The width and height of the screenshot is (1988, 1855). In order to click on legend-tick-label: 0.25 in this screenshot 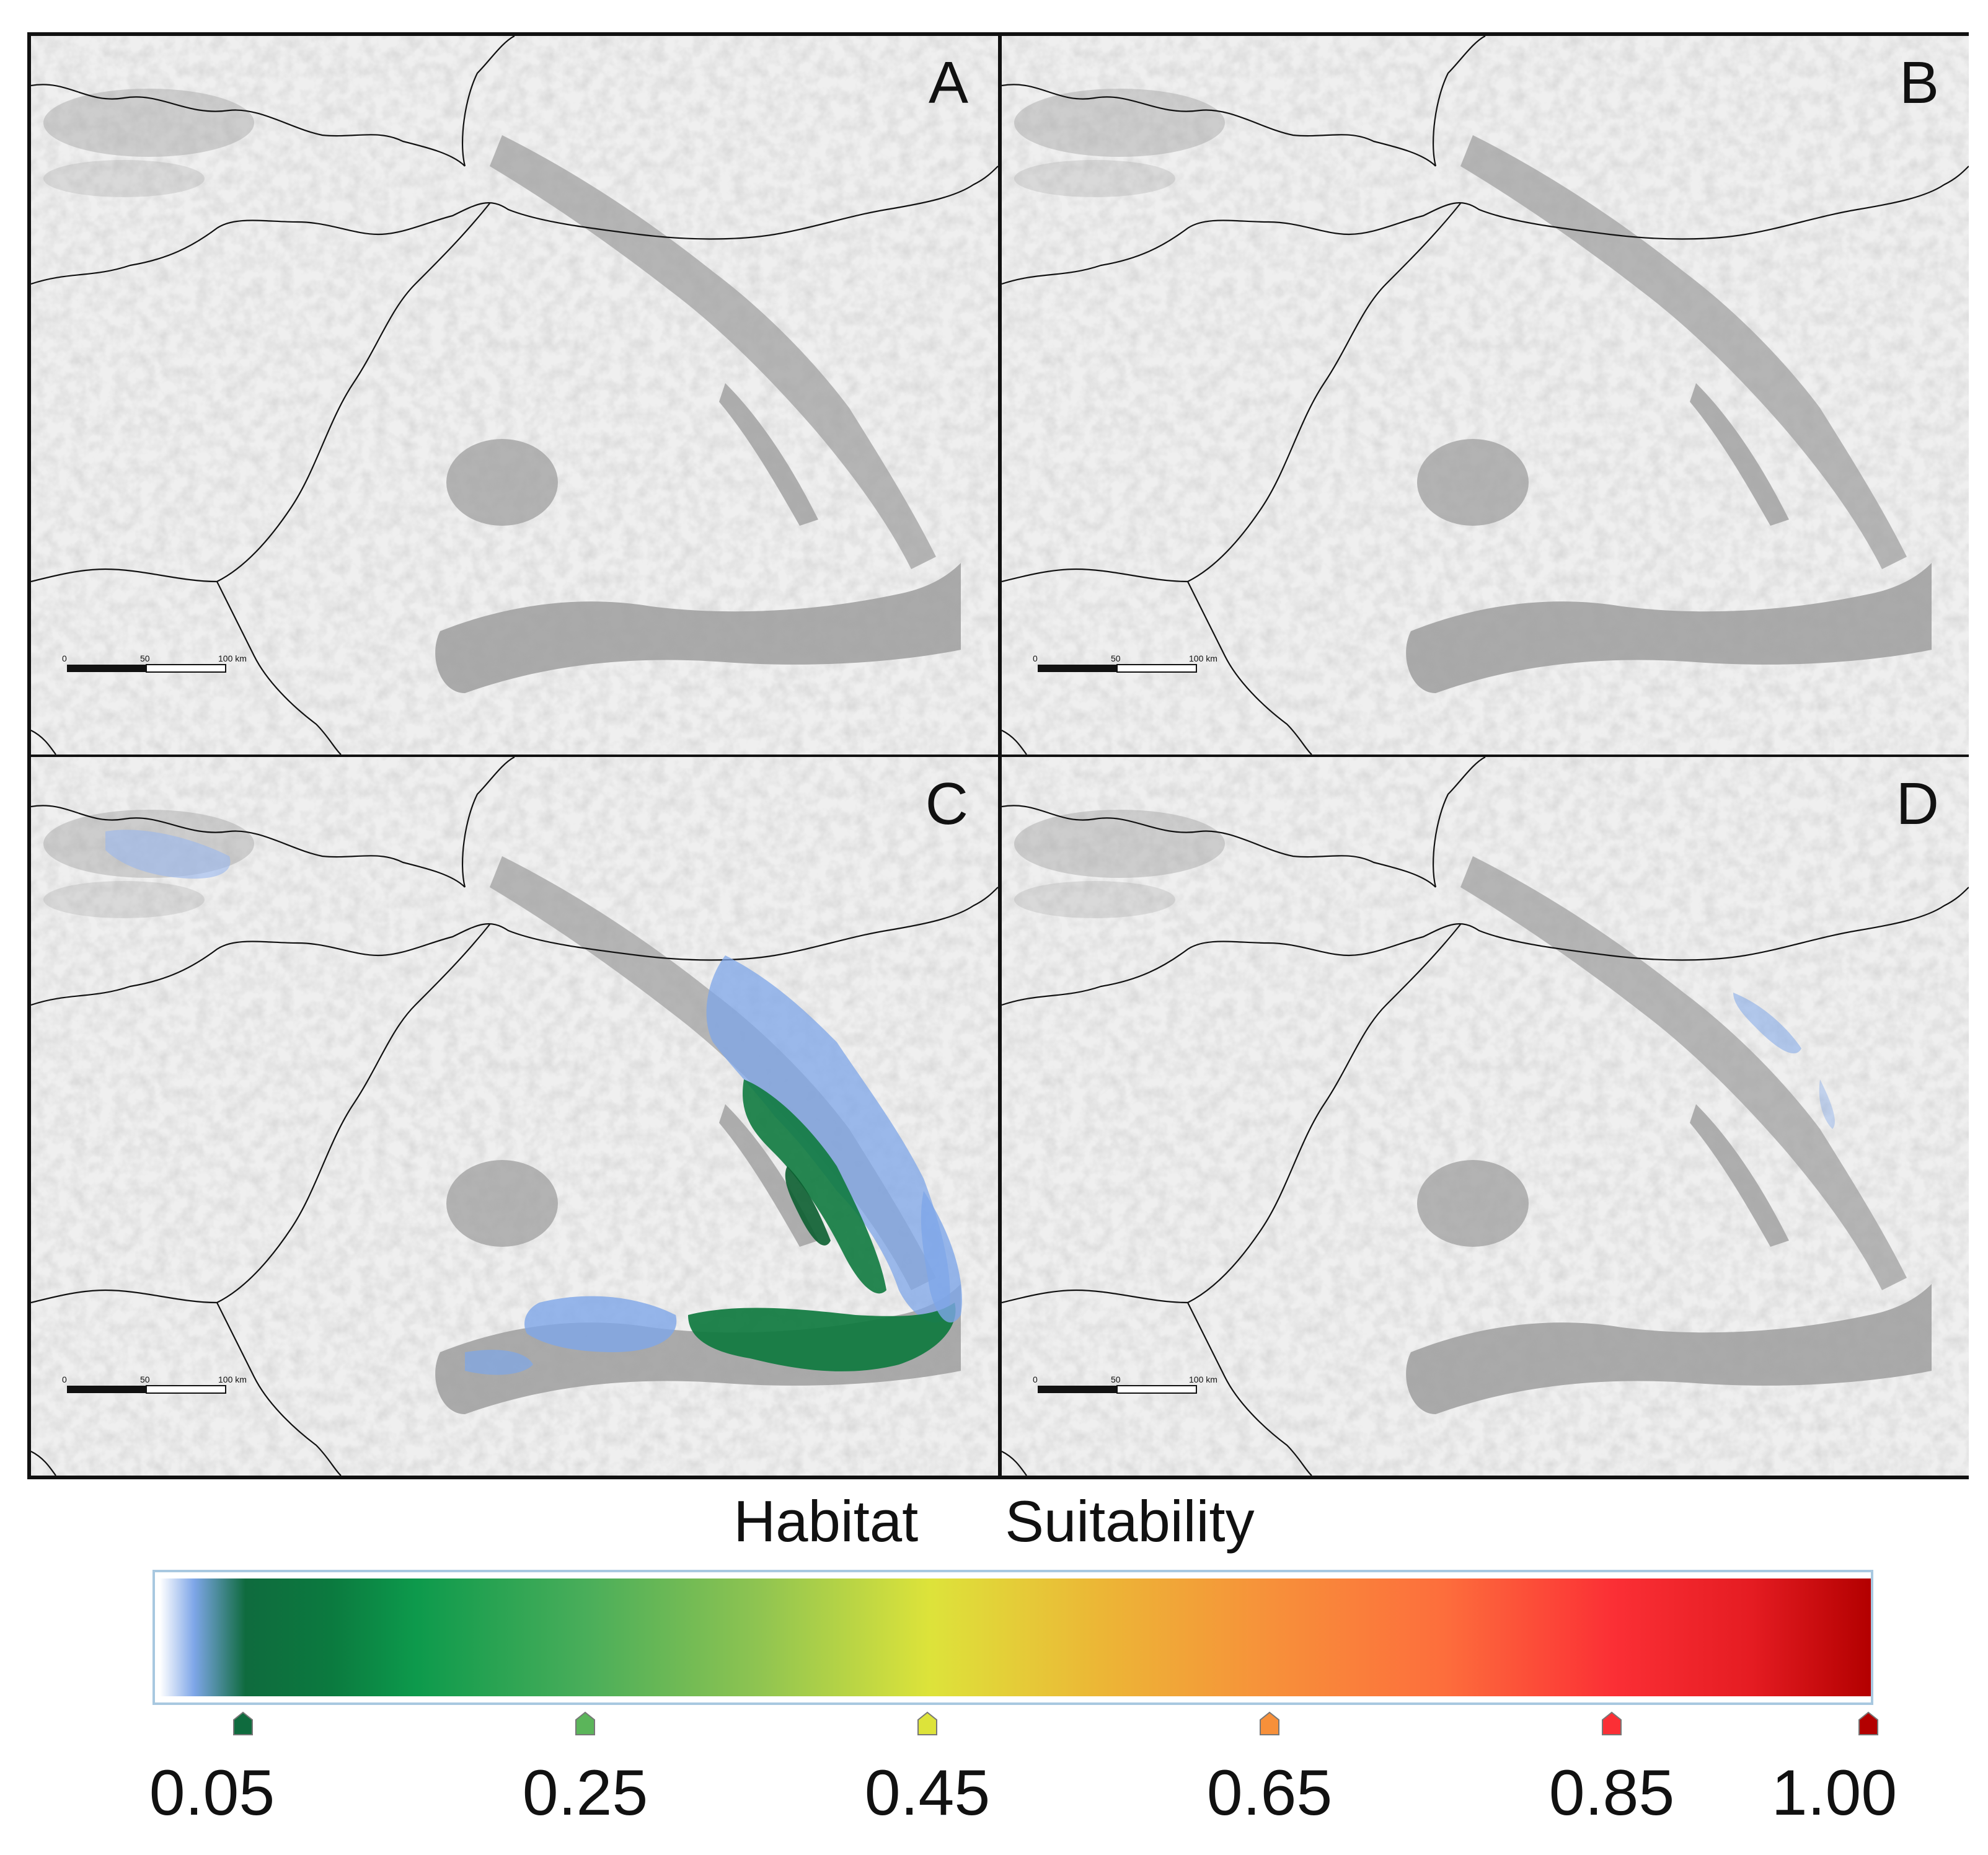, I will do `click(585, 1793)`.